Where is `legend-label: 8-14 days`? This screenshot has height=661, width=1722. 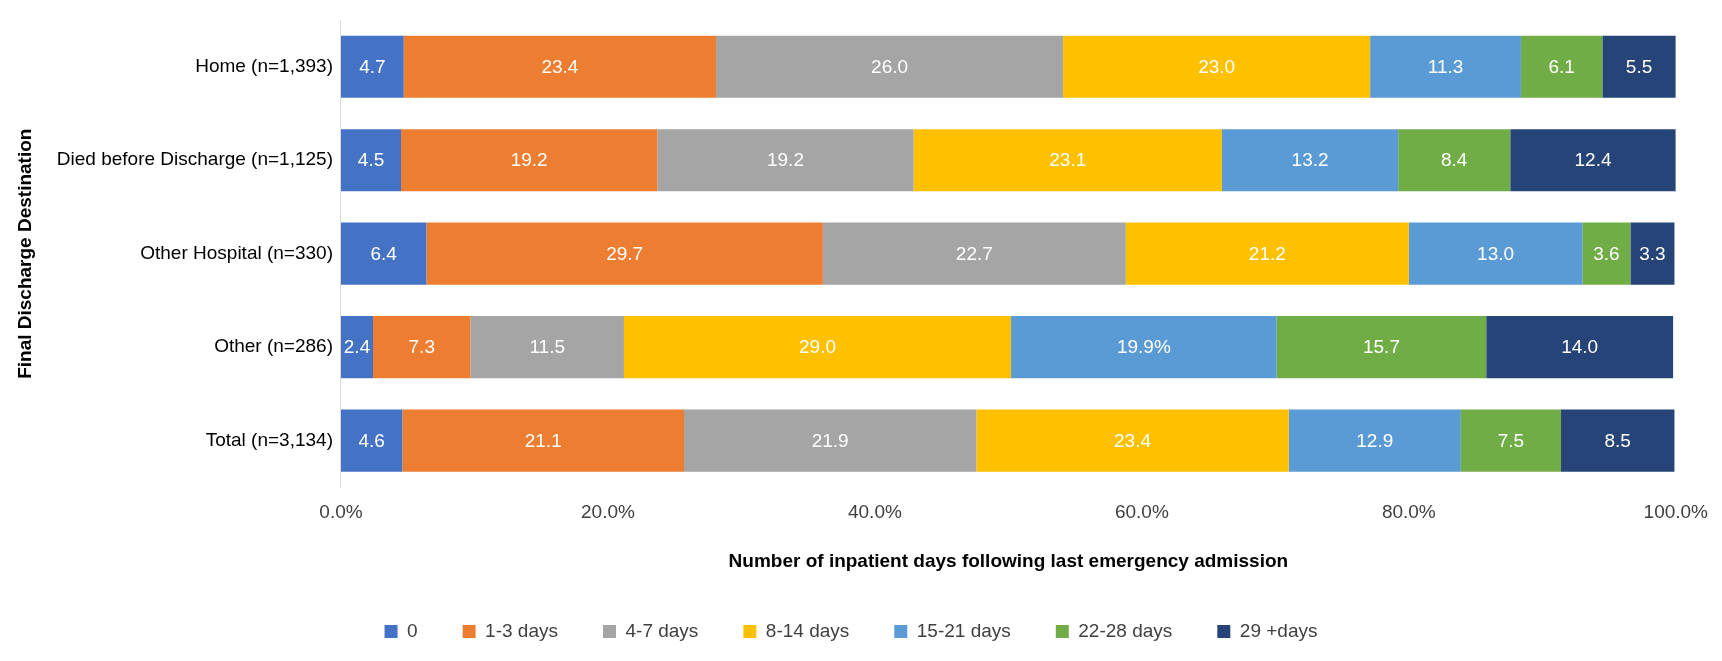 legend-label: 8-14 days is located at coordinates (807, 630).